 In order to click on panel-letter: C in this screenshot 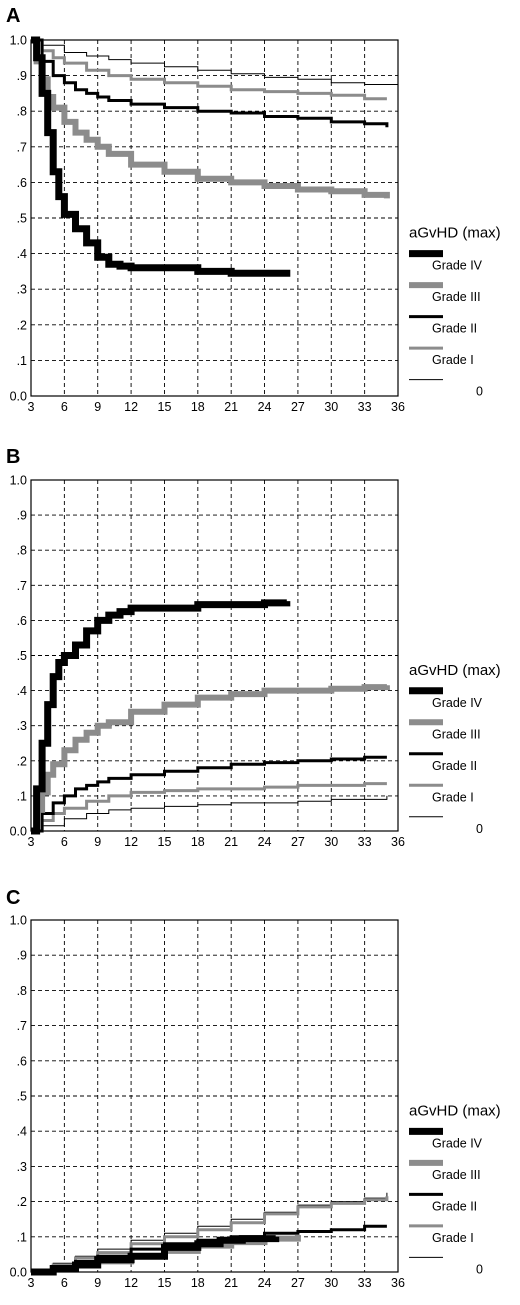, I will do `click(13, 898)`.